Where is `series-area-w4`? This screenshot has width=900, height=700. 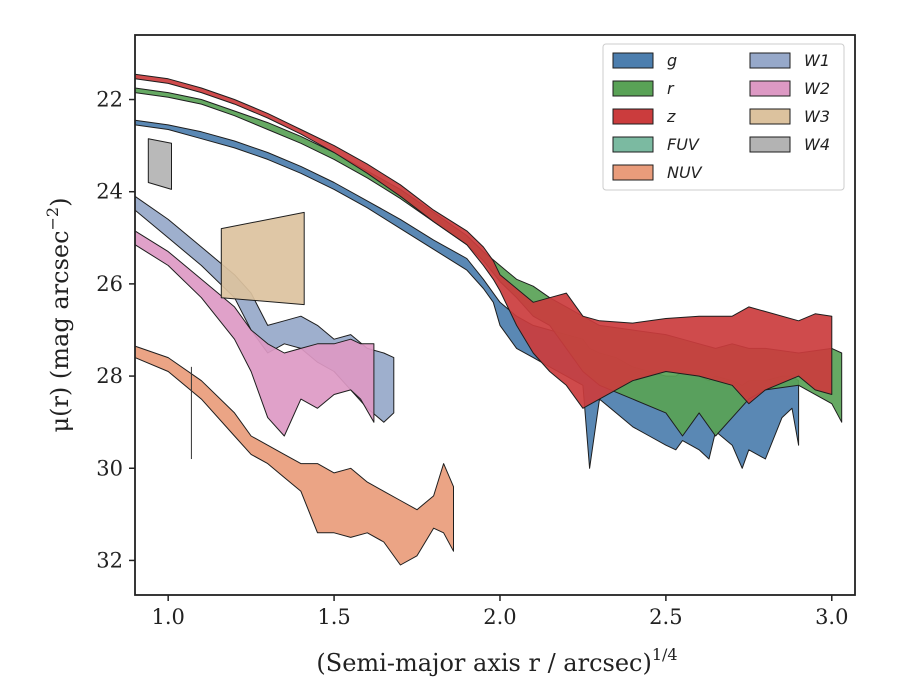 series-area-w4 is located at coordinates (159, 164).